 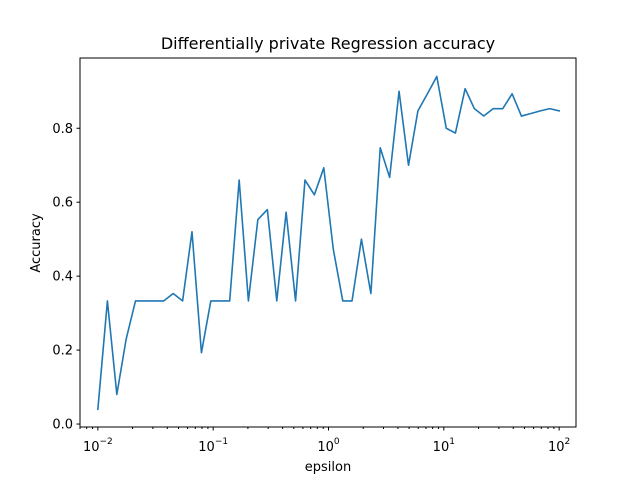 I want to click on y-tick-label: 0.4, so click(x=62, y=277).